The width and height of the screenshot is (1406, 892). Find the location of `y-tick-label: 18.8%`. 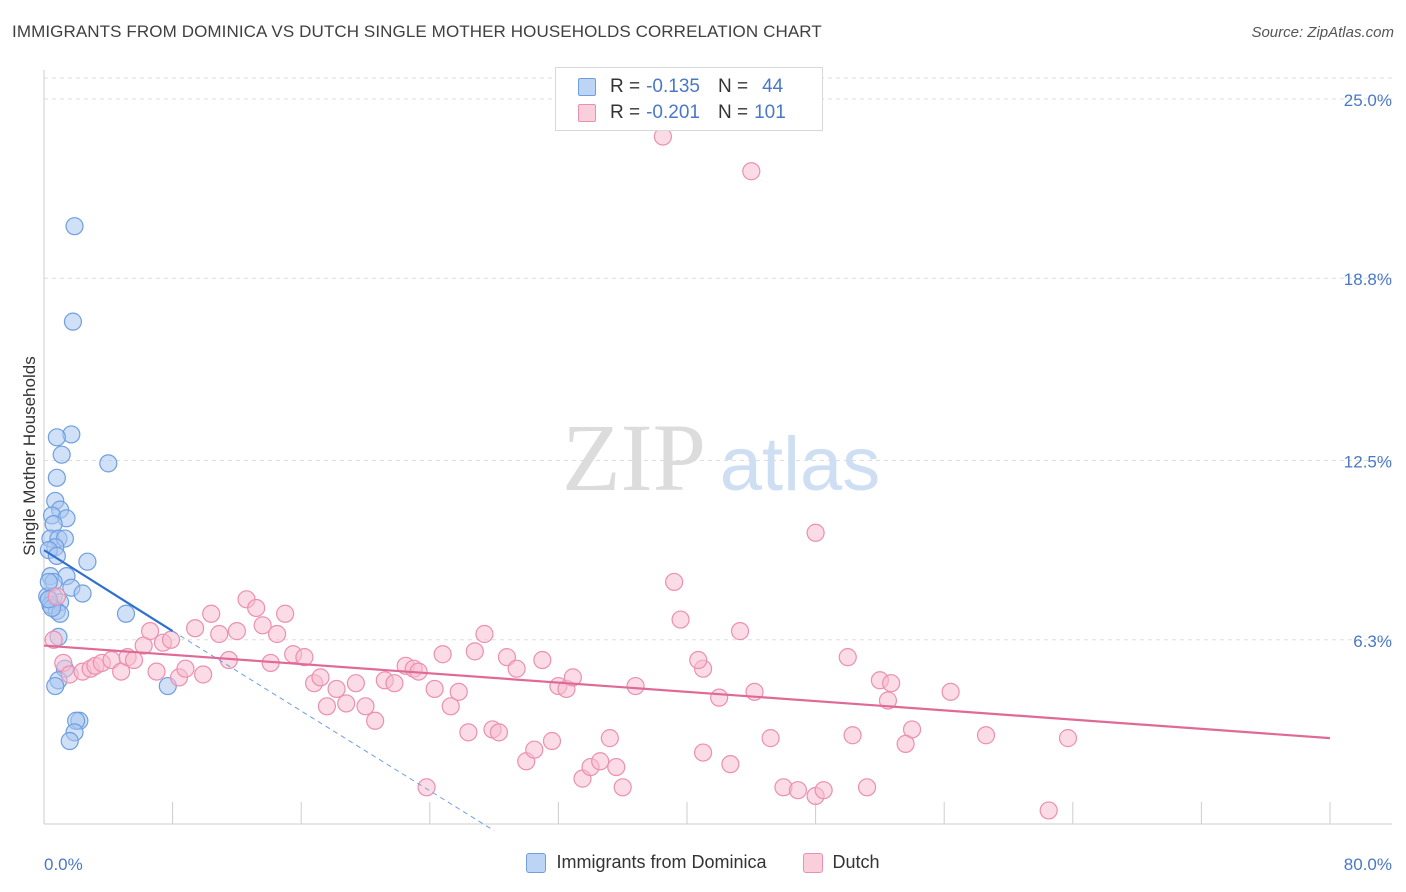

y-tick-label: 18.8% is located at coordinates (1368, 279).